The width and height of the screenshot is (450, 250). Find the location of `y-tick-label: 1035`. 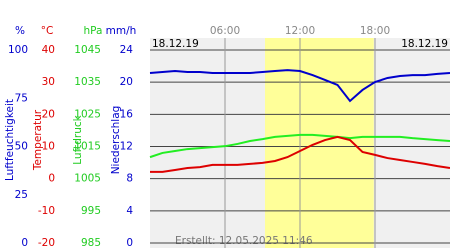

y-tick-label: 1035 is located at coordinates (87, 82).